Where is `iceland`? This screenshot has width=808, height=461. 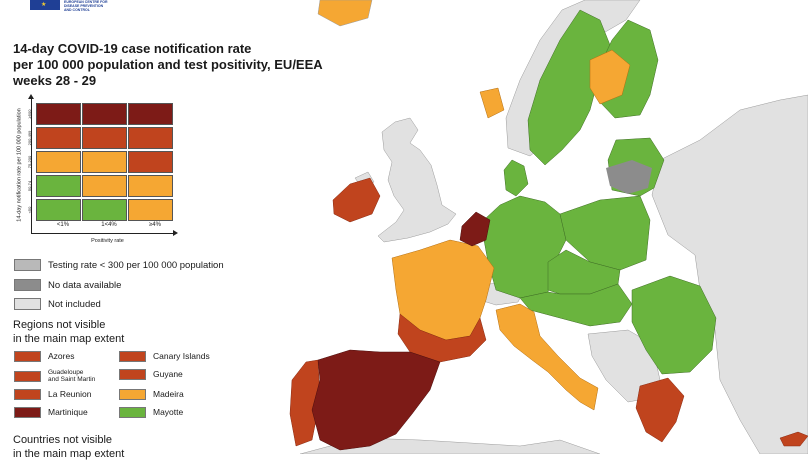
iceland is located at coordinates (345, 13).